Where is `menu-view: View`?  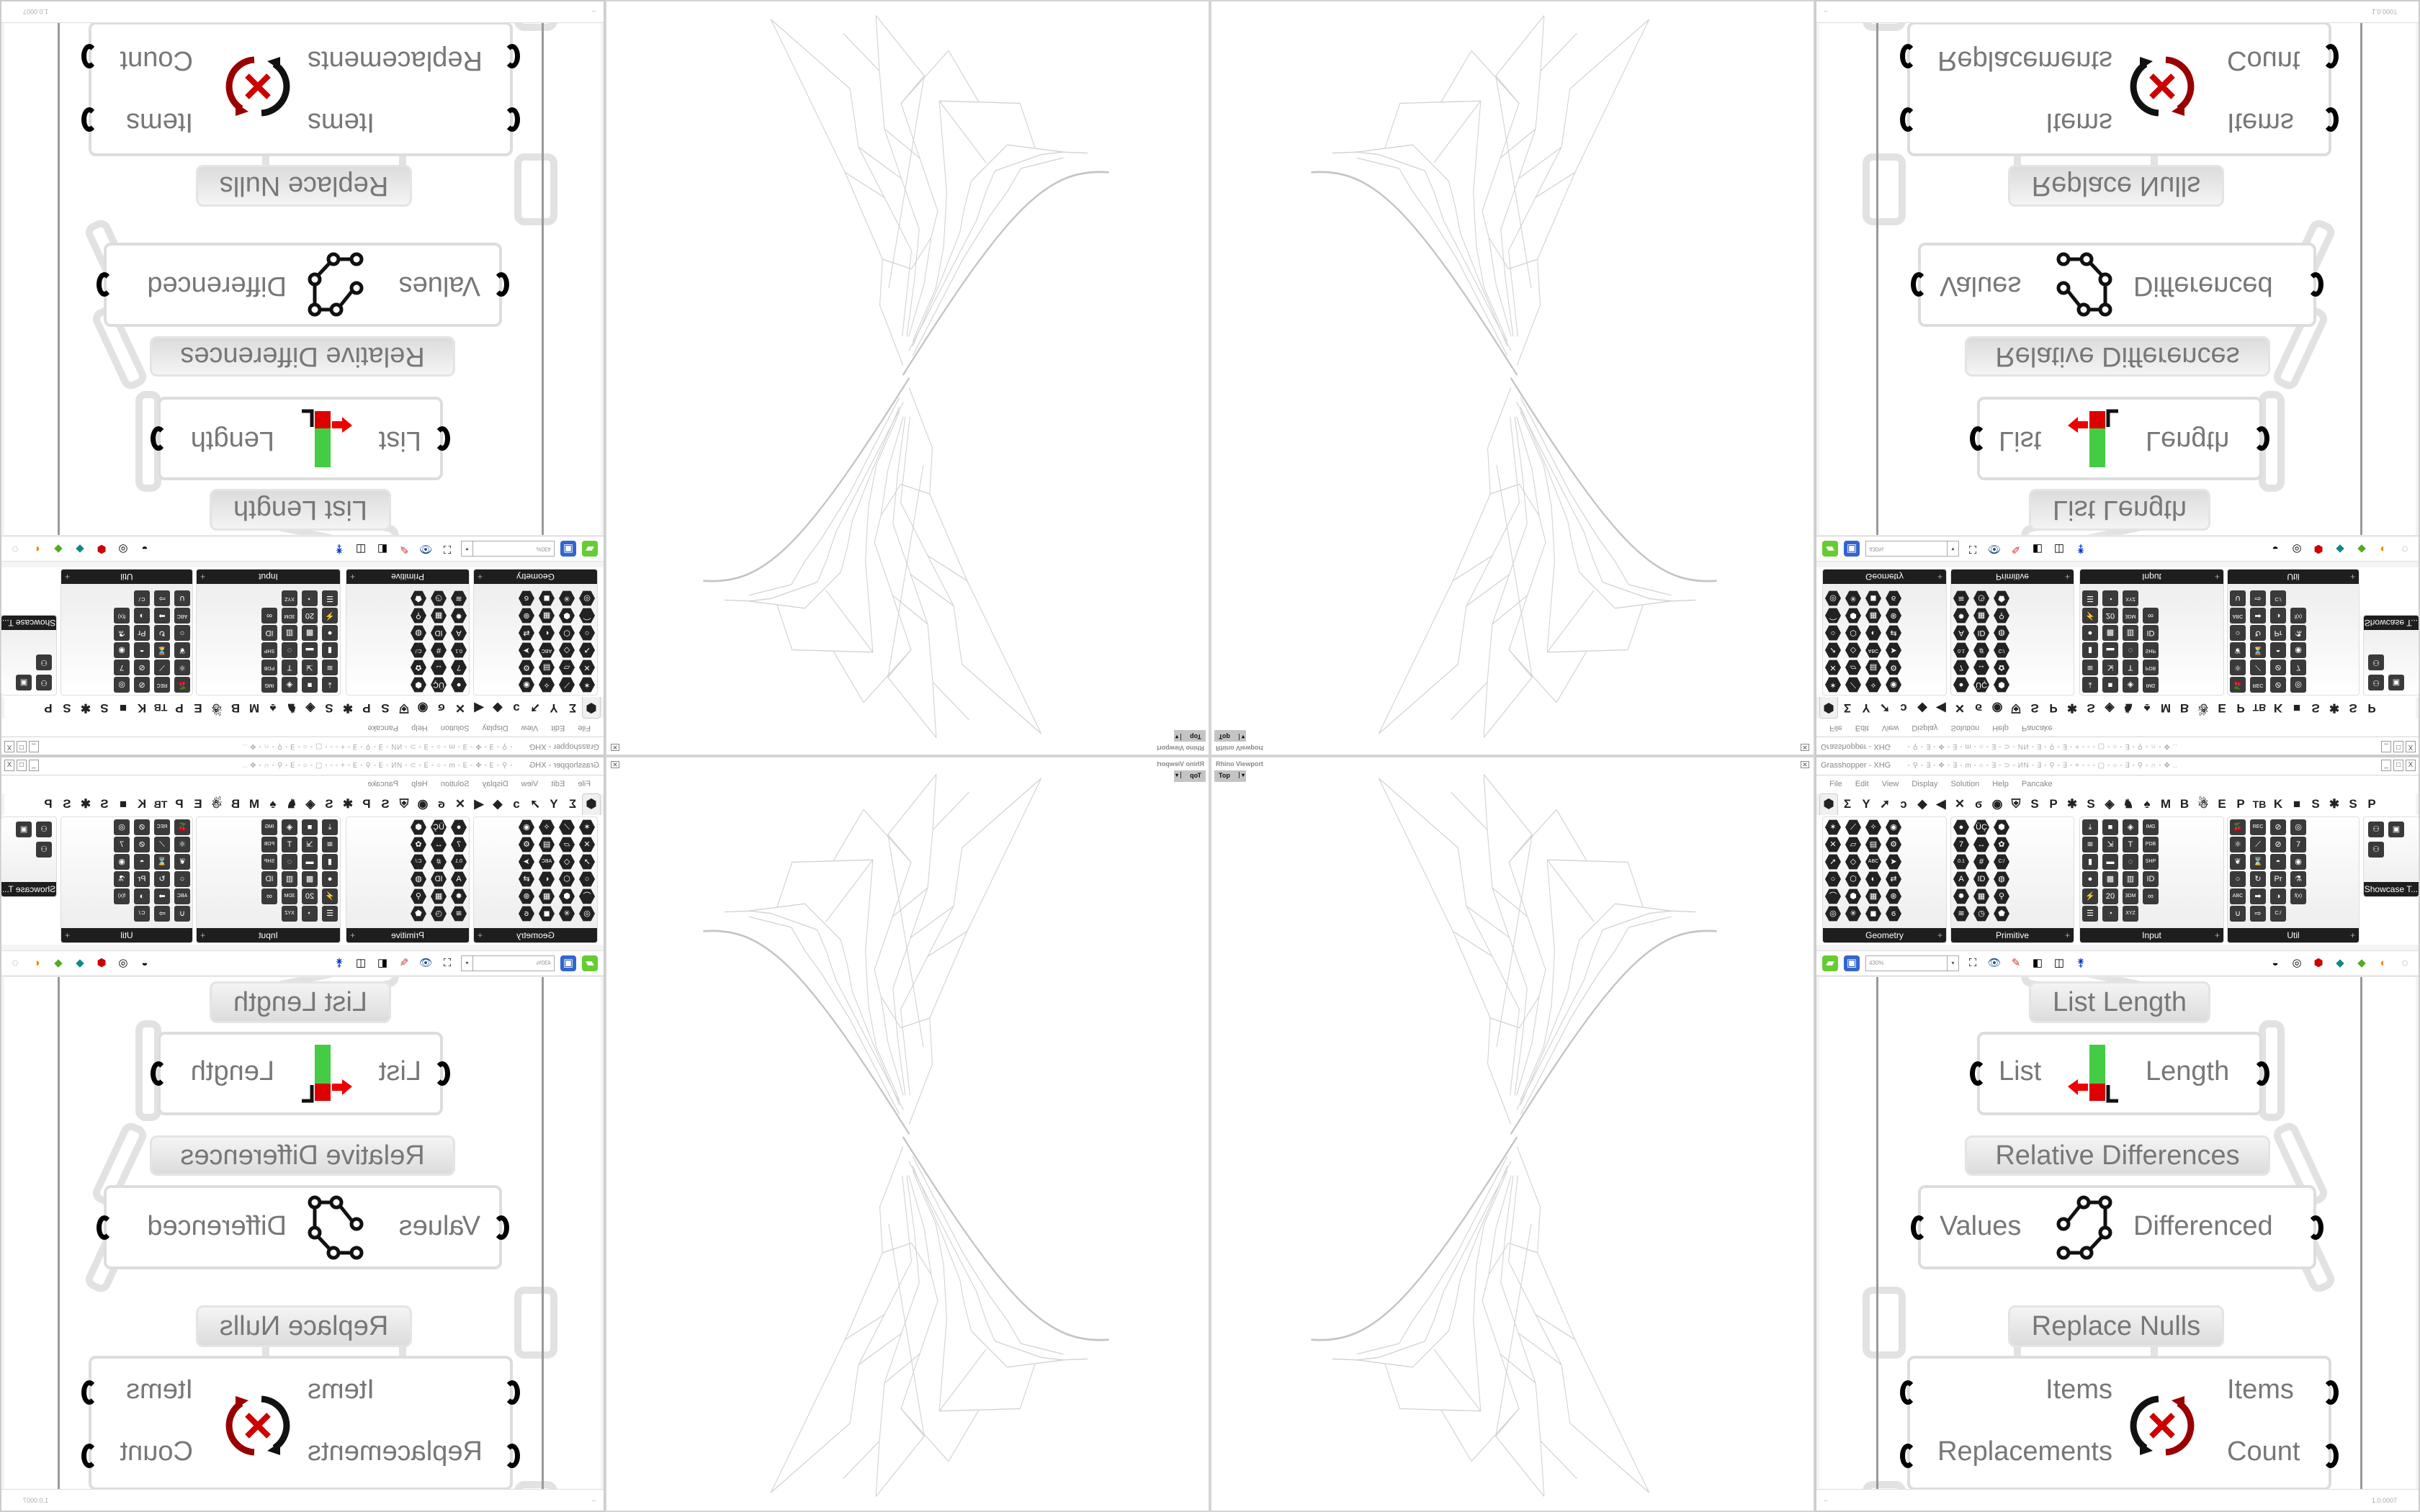
menu-view: View is located at coordinates (1890, 784).